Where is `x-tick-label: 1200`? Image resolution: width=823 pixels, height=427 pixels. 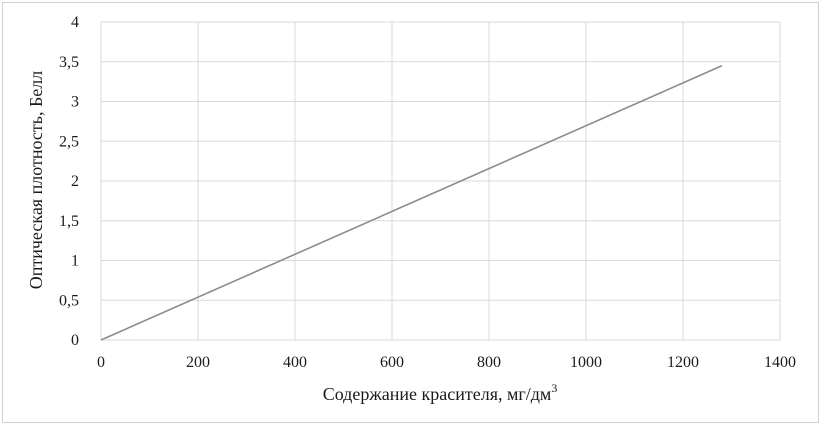
x-tick-label: 1200 is located at coordinates (683, 362).